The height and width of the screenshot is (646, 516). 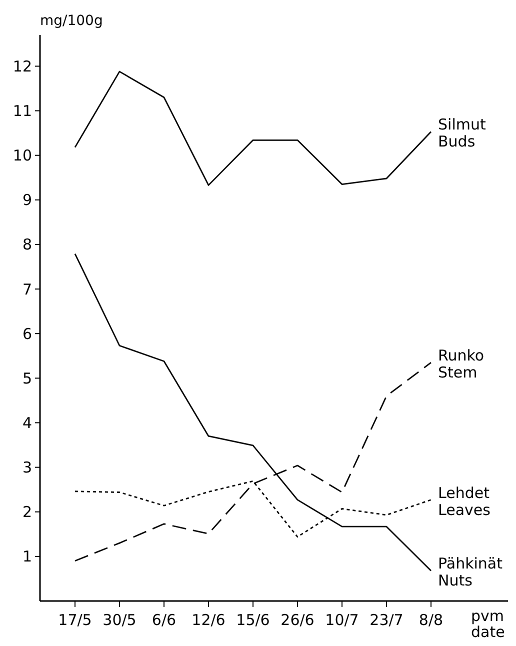 I want to click on series-label: Runko Stem, so click(x=461, y=364).